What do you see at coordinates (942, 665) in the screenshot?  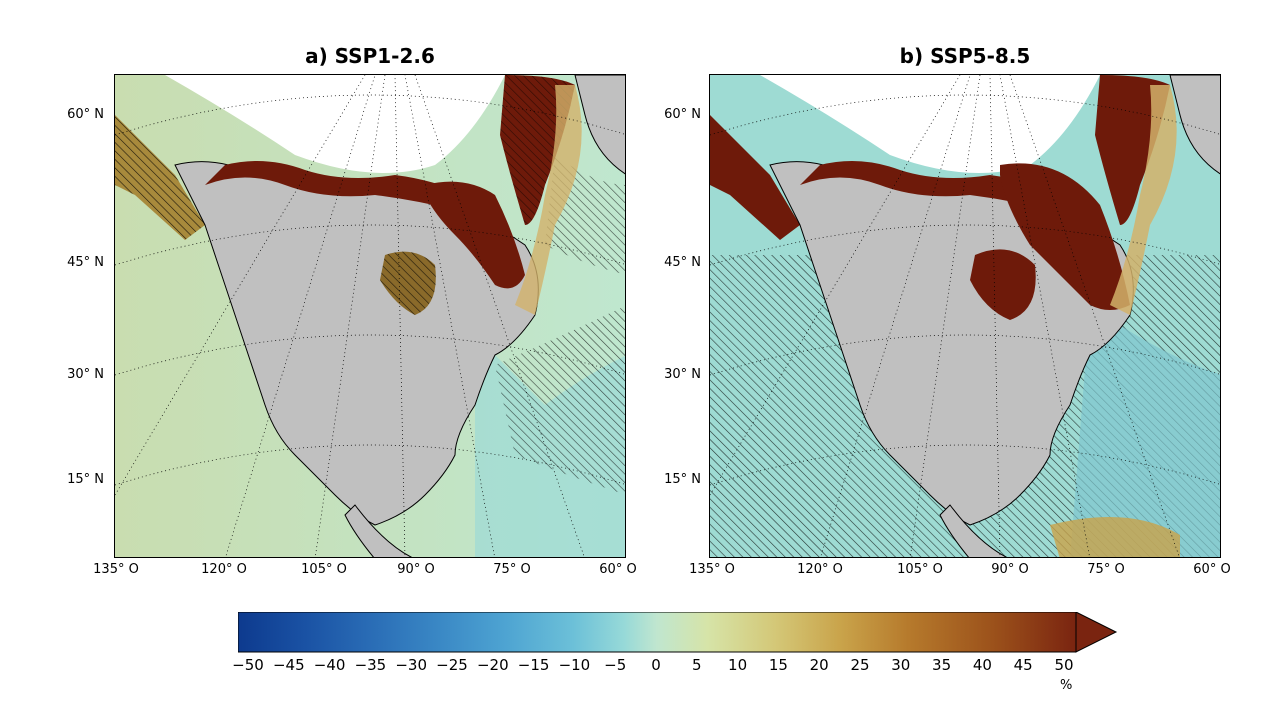 I see `colorbar-tick-label: 35` at bounding box center [942, 665].